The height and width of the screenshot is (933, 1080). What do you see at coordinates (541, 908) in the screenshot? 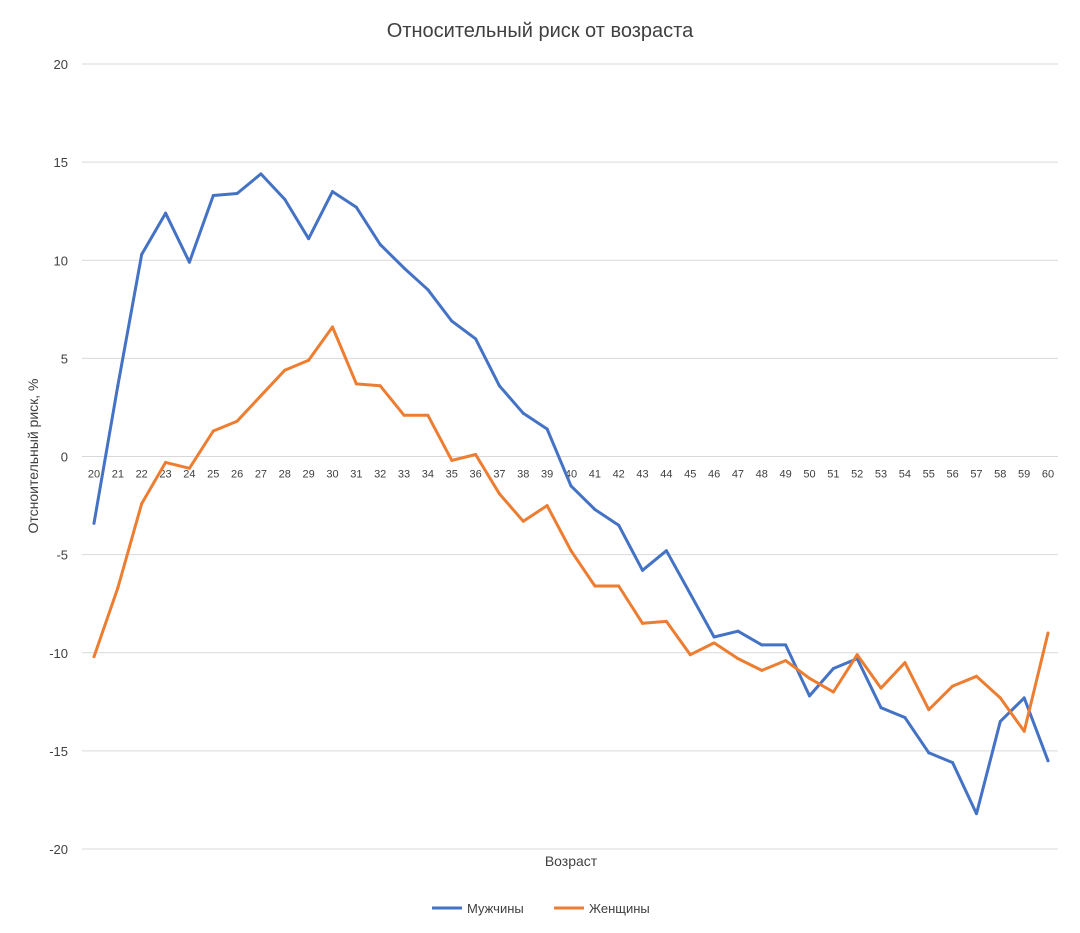
I see `legend: Мужчины Женщины` at bounding box center [541, 908].